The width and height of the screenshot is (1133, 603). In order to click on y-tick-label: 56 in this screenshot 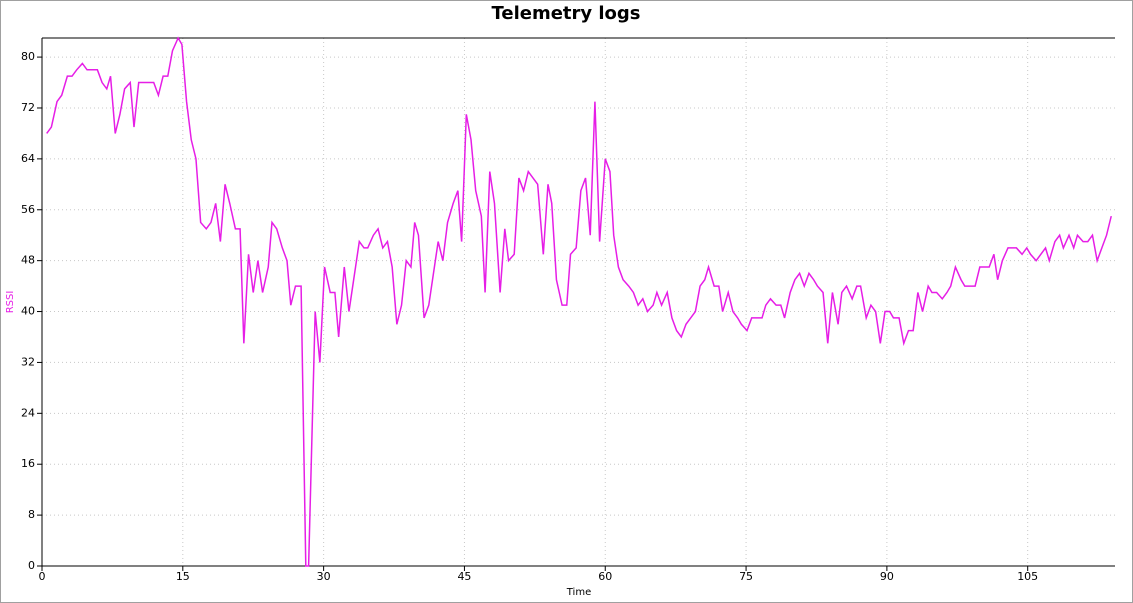, I will do `click(28, 209)`.